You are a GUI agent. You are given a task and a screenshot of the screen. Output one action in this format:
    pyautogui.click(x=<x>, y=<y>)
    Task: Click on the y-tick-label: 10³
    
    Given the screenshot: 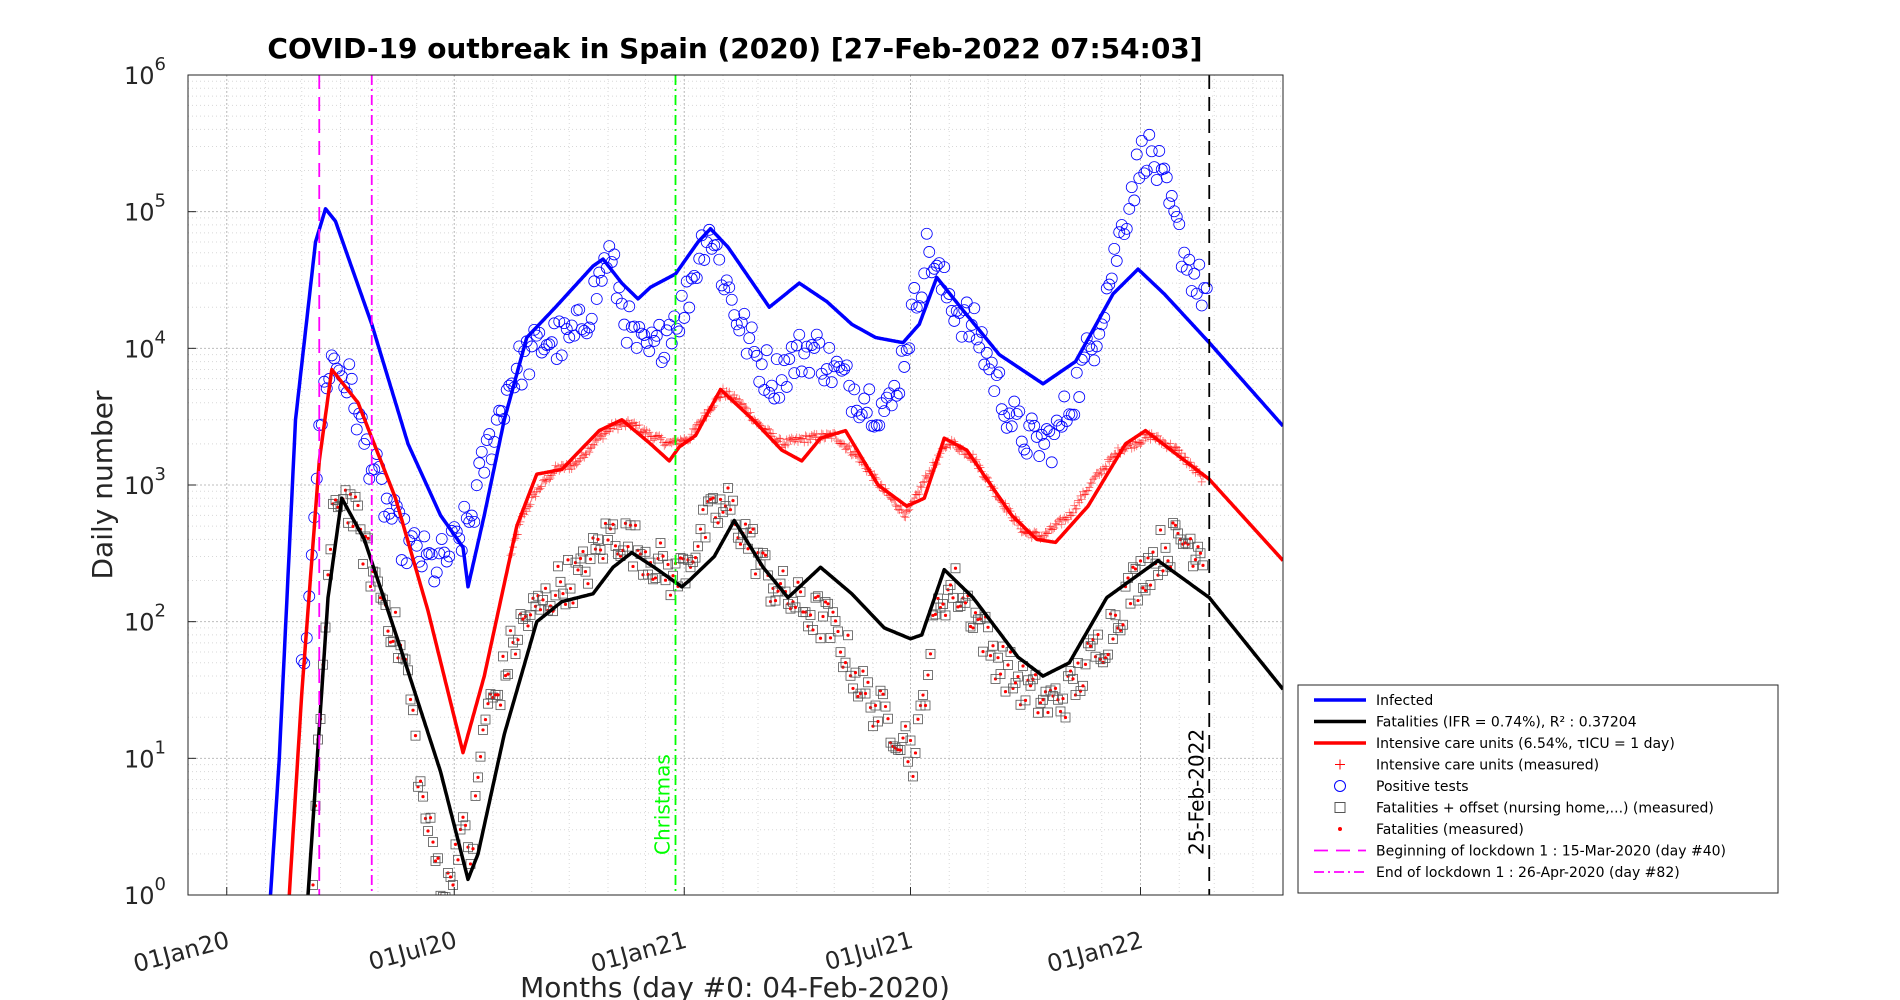 What is the action you would take?
    pyautogui.click(x=145, y=482)
    